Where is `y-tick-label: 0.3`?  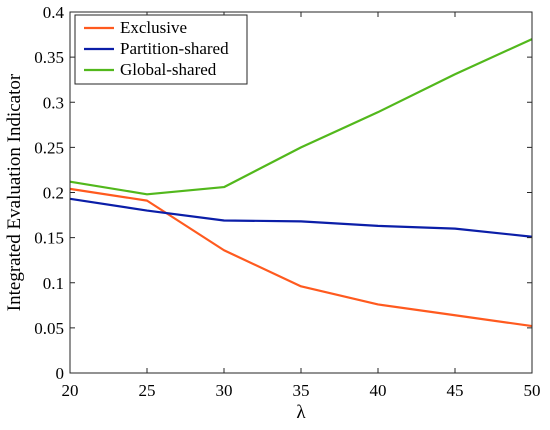
y-tick-label: 0.3 is located at coordinates (53, 102).